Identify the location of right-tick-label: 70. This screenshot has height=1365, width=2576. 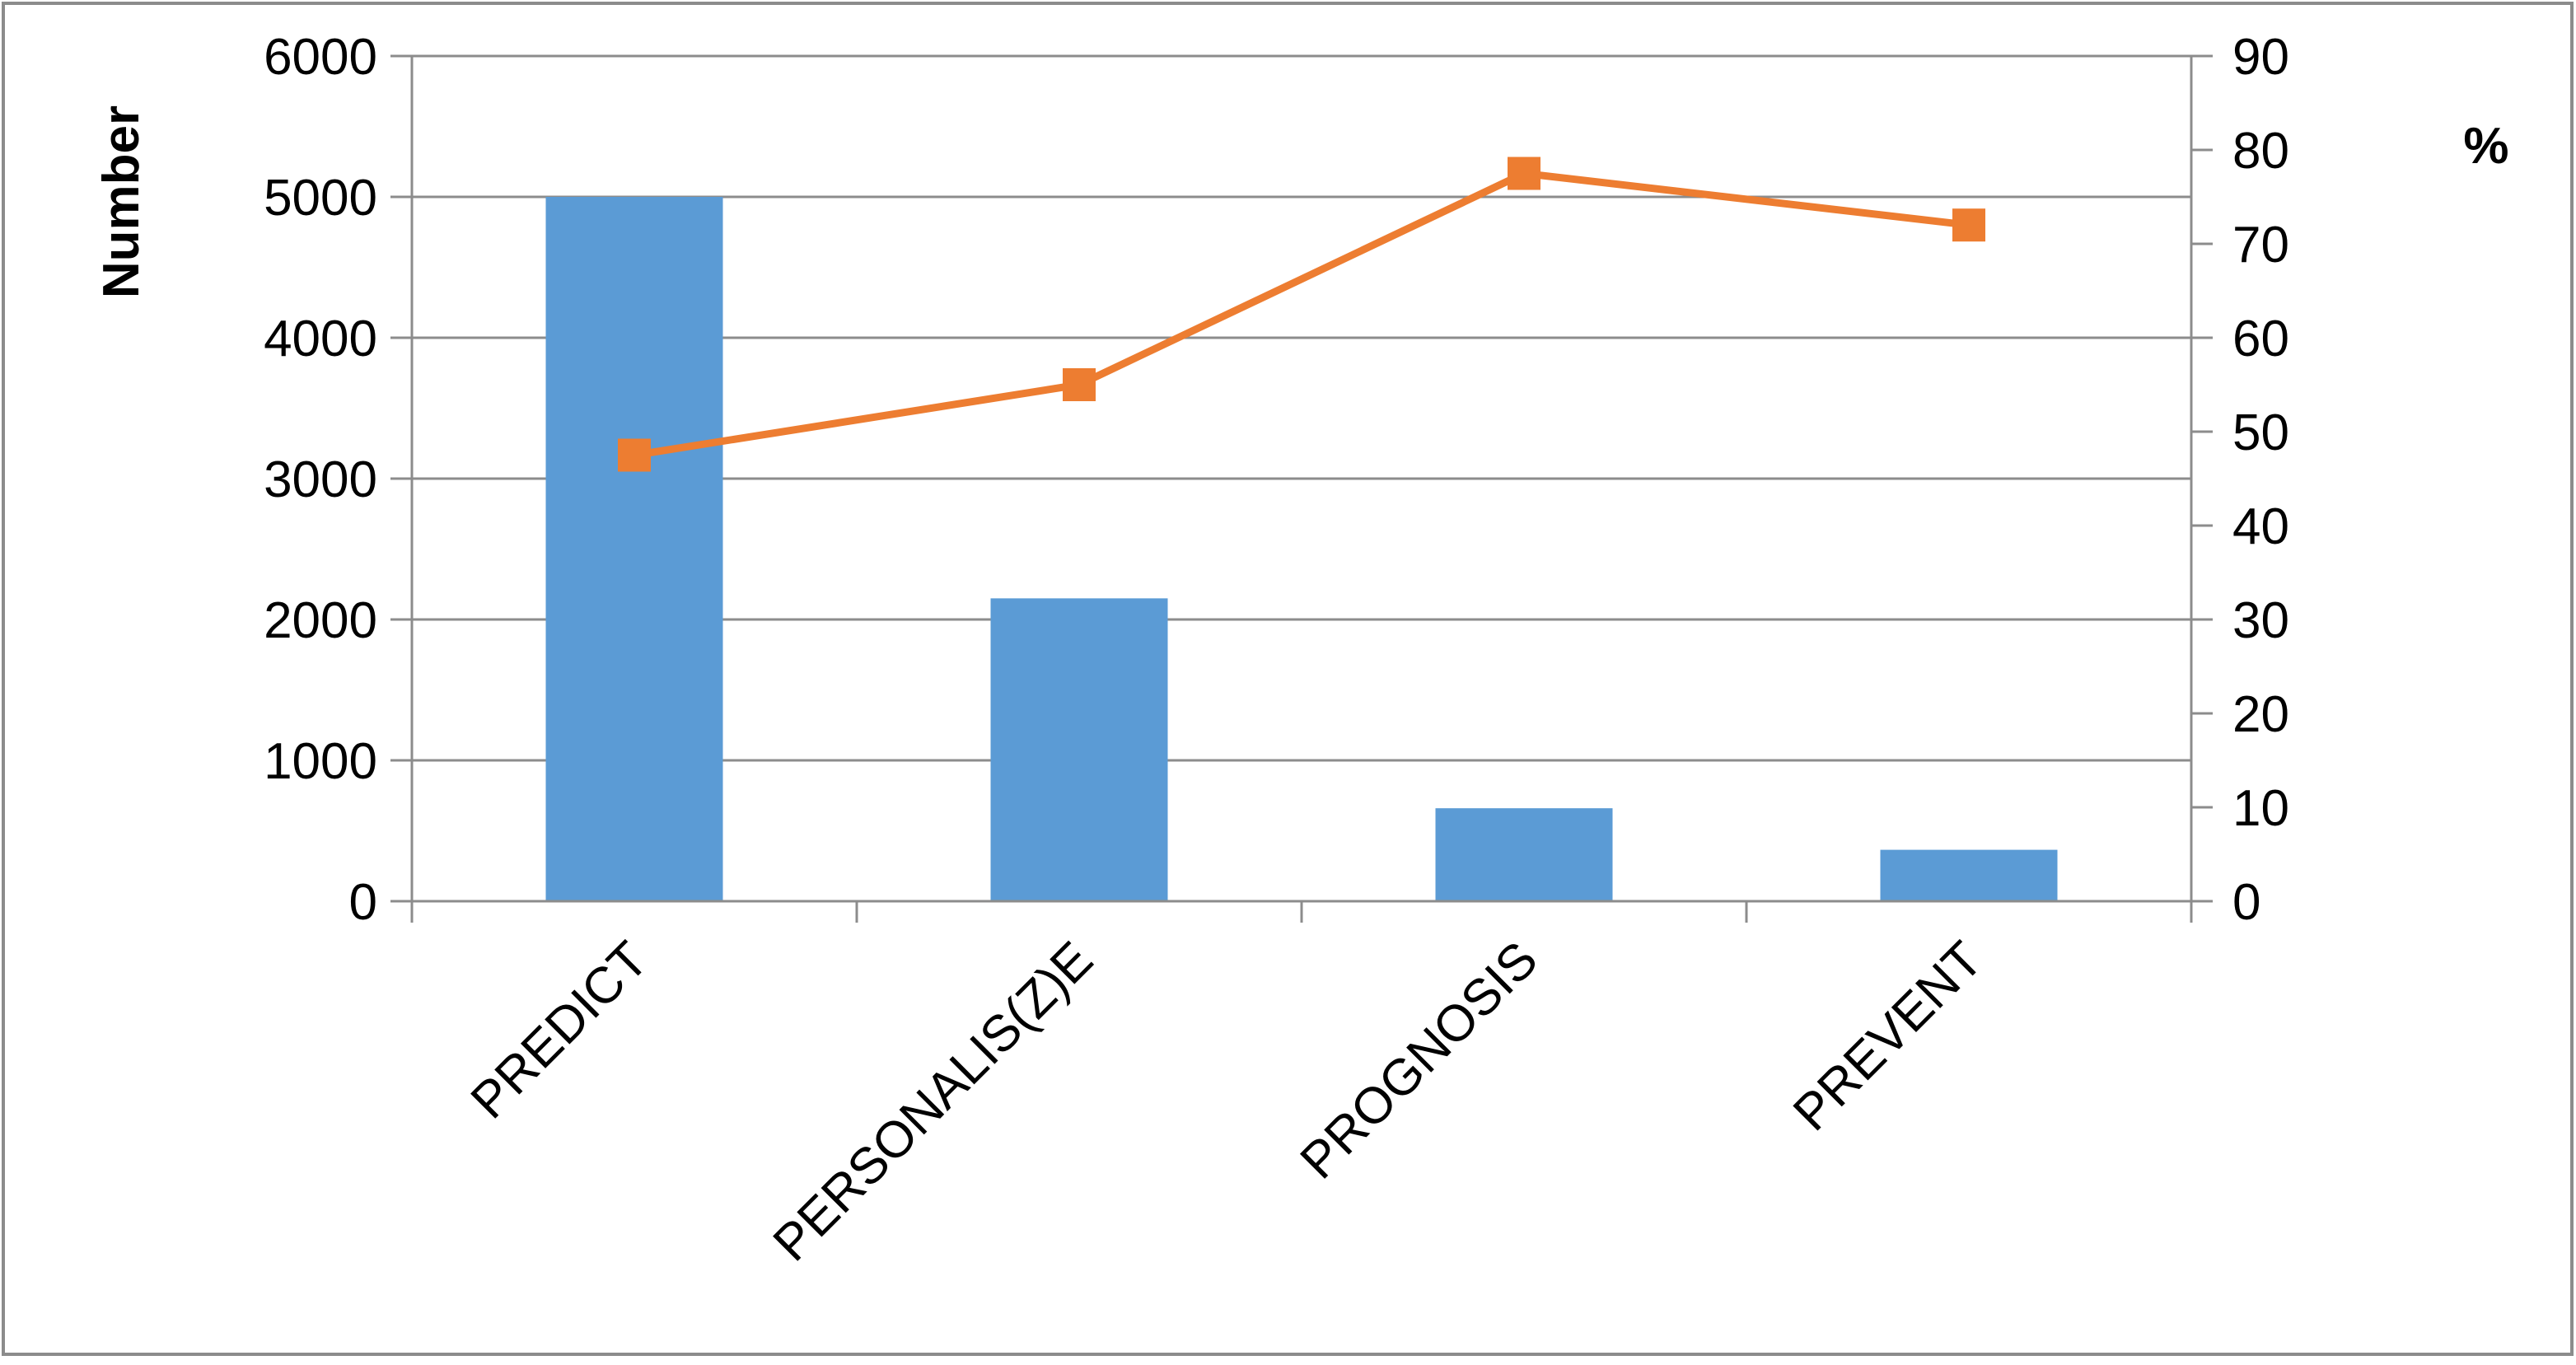
(2260, 245).